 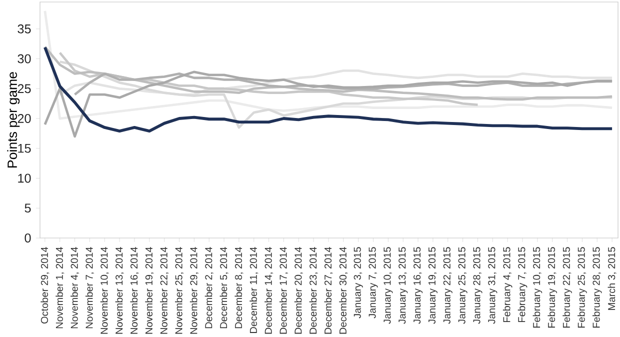 I want to click on y-tick-label: 15, so click(x=24, y=148).